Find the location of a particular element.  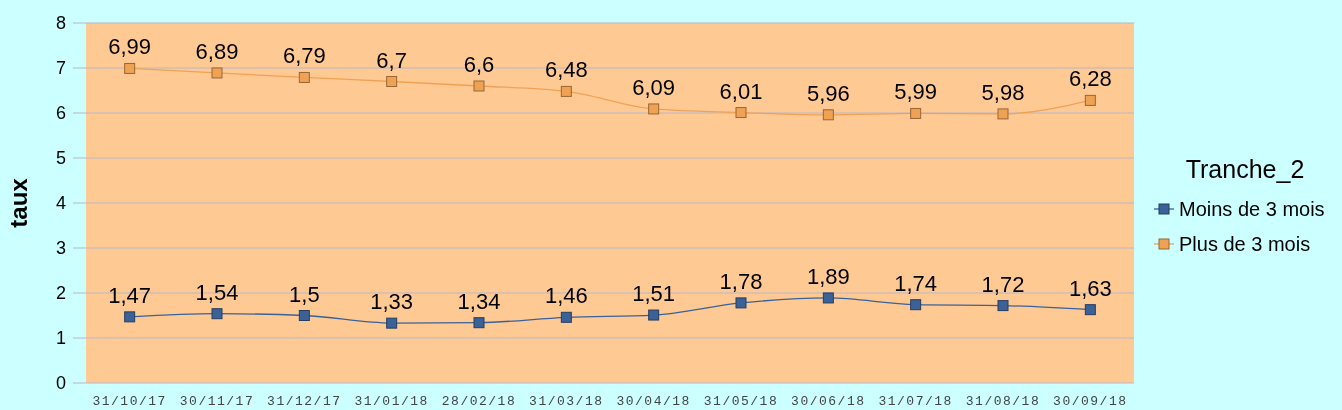

legend-title: Tranche_2 is located at coordinates (1245, 169).